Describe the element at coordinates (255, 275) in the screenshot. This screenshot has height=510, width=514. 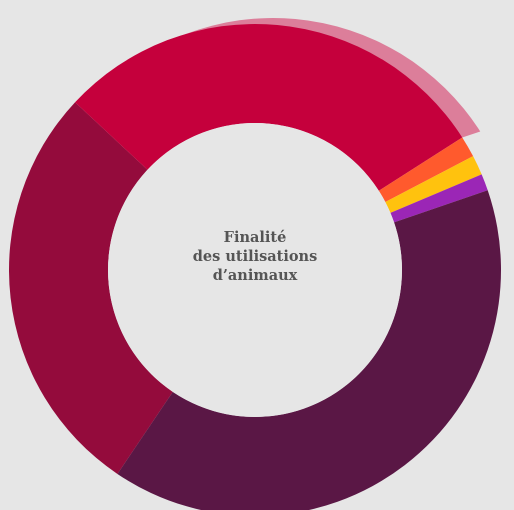
I see `chart-title-line-3: d’animaux` at that location.